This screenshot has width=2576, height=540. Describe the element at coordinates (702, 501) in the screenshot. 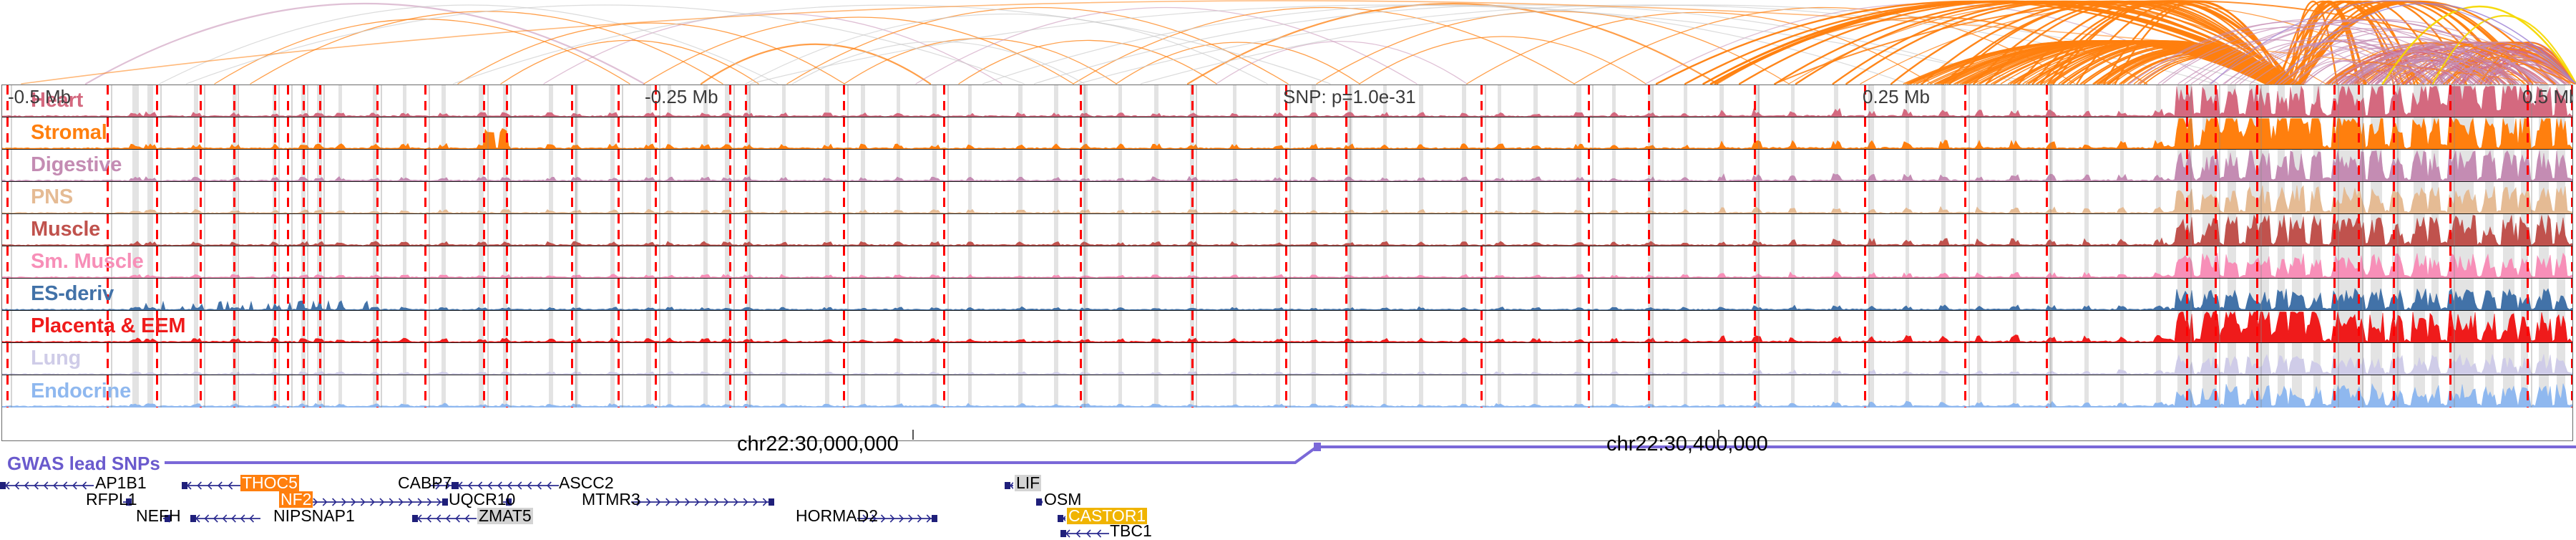

I see `gene-model-mtmr3` at that location.